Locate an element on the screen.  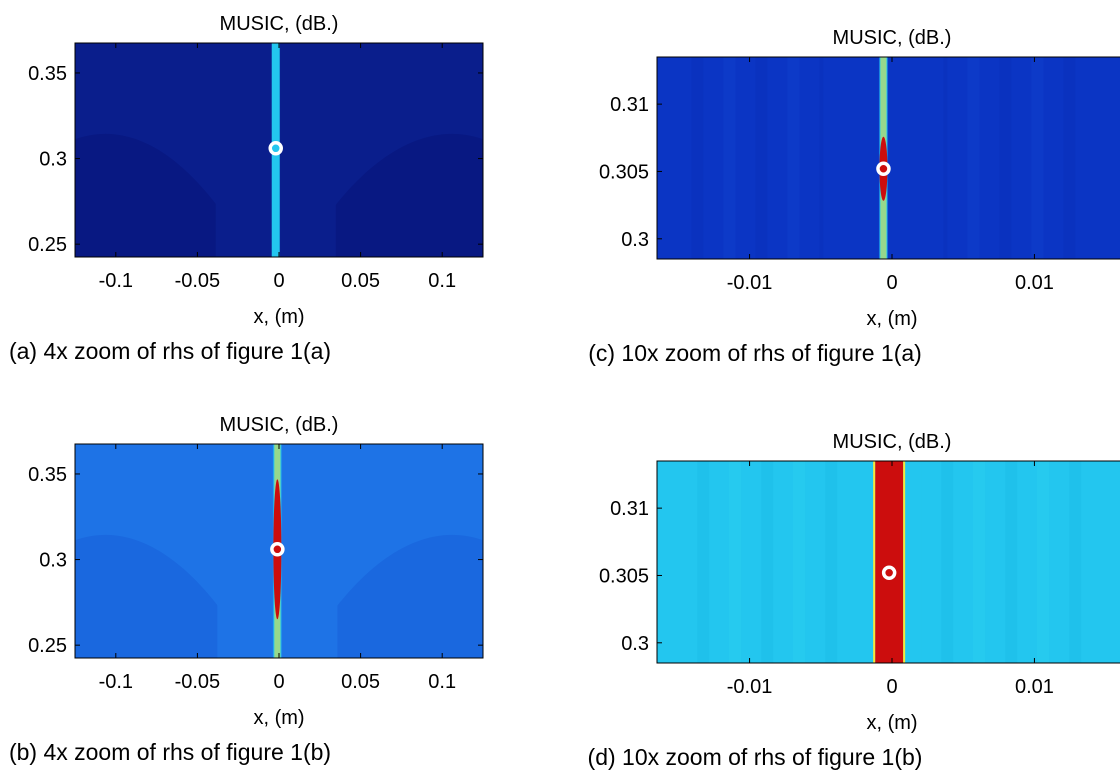
panel-caption: (c) 10x zoom of rhs of figure 1(a) is located at coordinates (755, 353).